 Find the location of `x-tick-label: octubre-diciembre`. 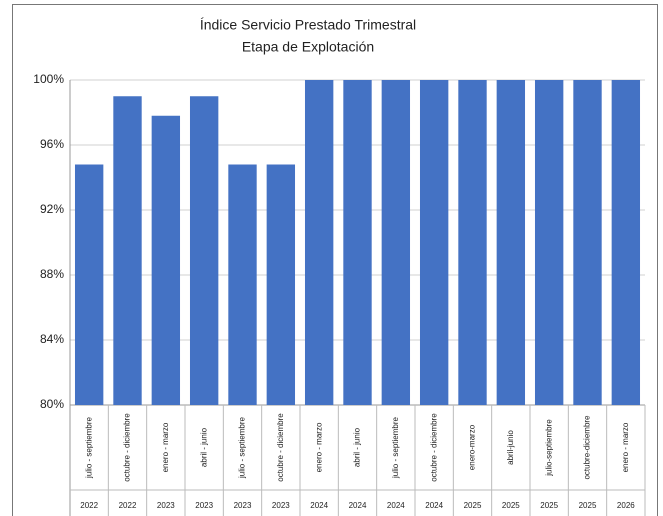

x-tick-label: octubre-diciembre is located at coordinates (587, 447).